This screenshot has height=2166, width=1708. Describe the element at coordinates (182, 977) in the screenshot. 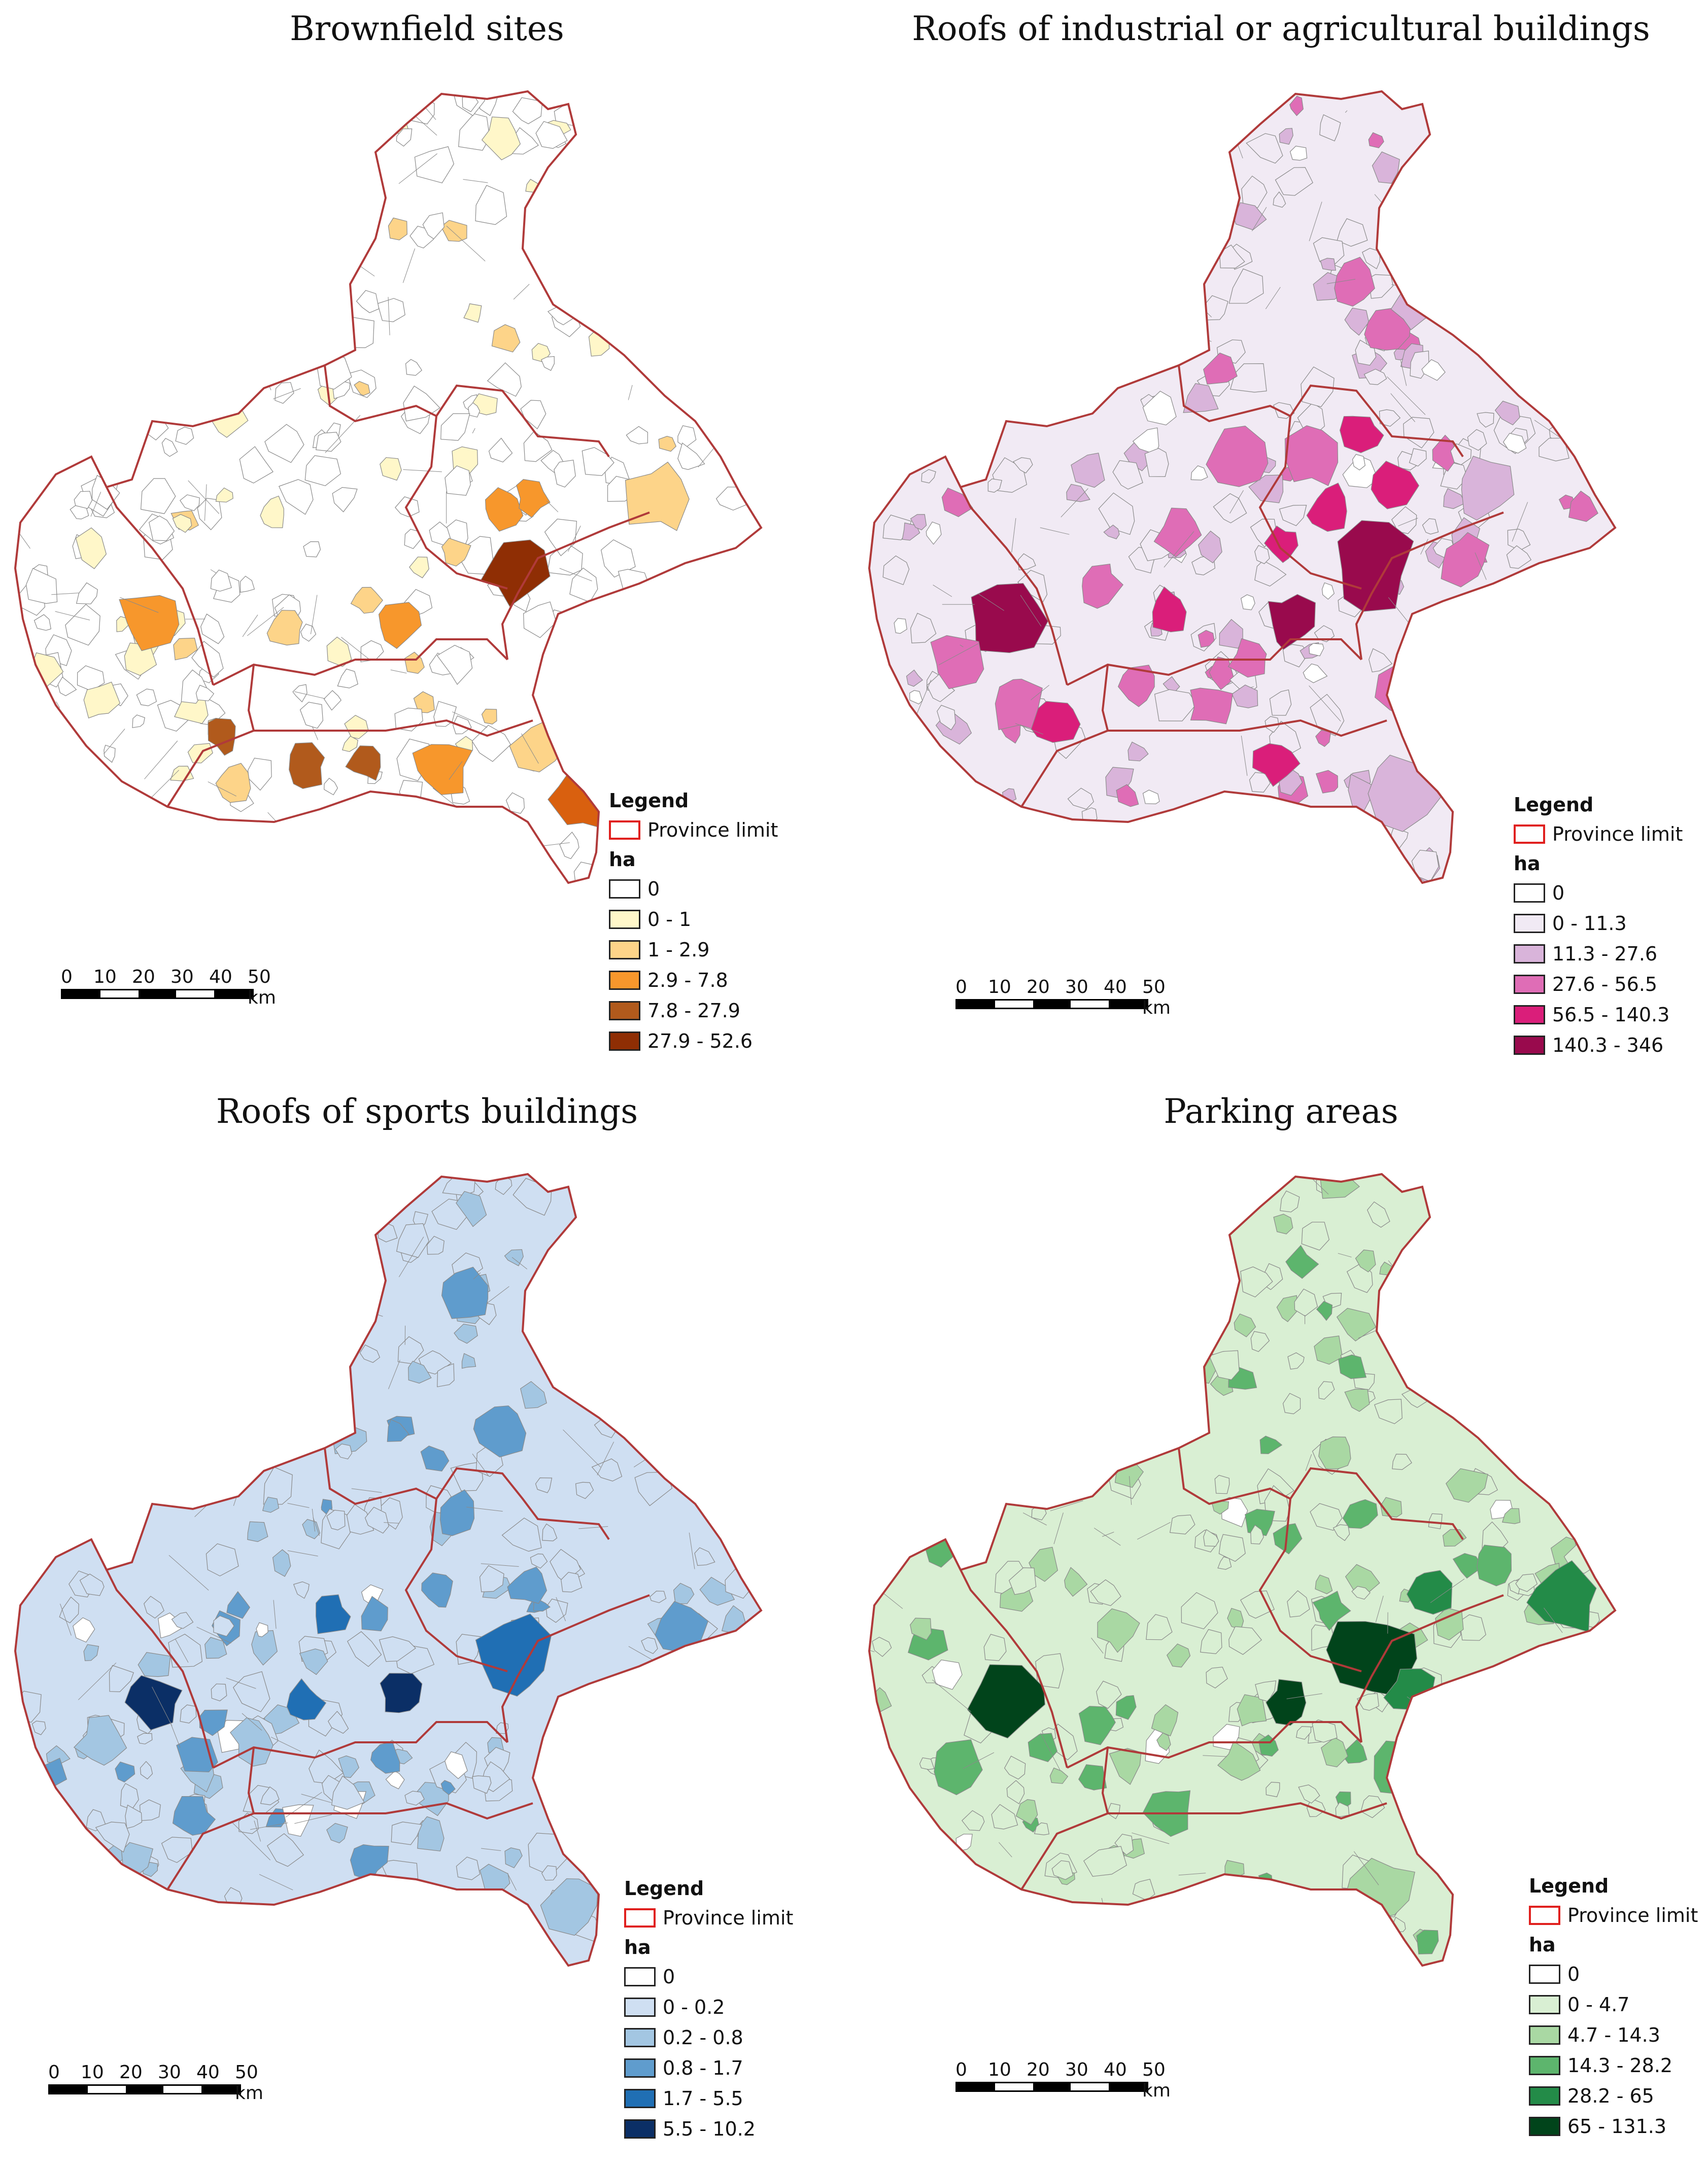

I see `scale-label: 30` at that location.